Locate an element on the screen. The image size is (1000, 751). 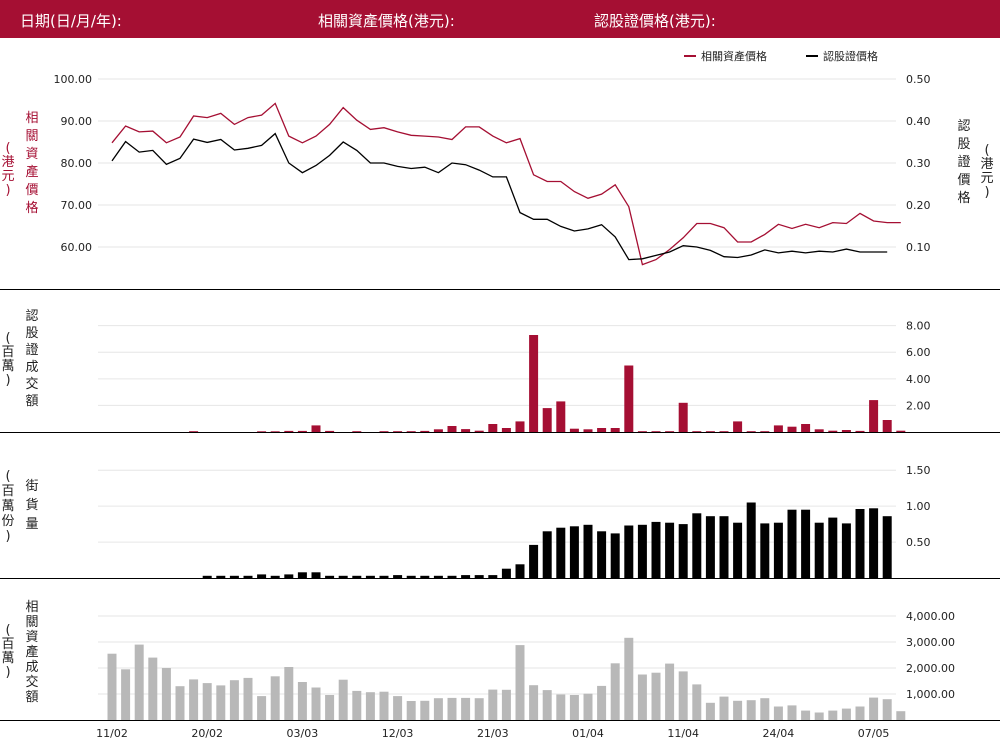
tick-label: 8.00 is located at coordinates (918, 326).